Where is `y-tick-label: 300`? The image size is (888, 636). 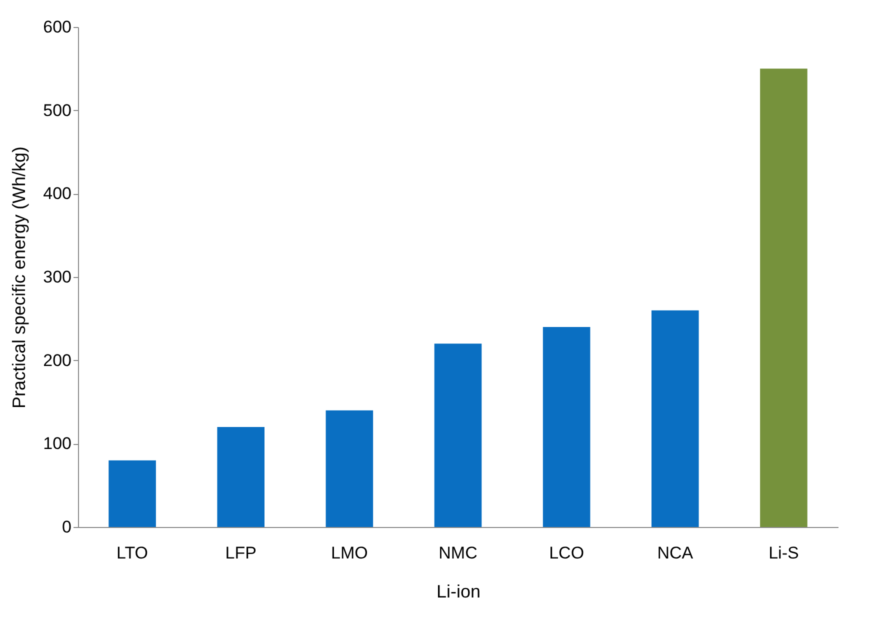
y-tick-label: 300 is located at coordinates (57, 277).